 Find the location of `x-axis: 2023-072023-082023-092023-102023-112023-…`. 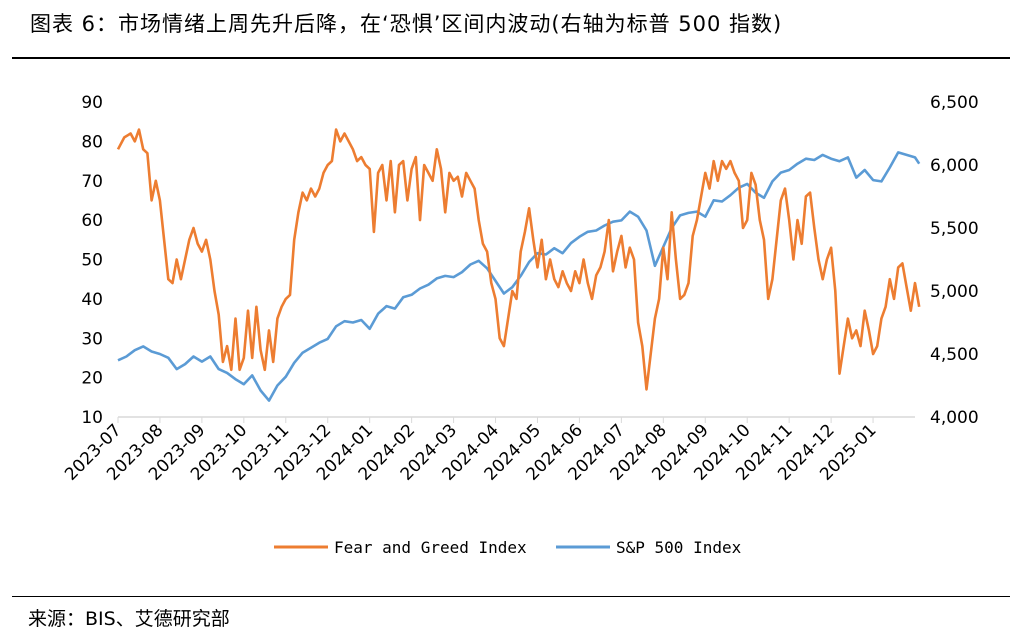

x-axis: 2023-072023-082023-092023-102023-112023-… is located at coordinates (471, 451).